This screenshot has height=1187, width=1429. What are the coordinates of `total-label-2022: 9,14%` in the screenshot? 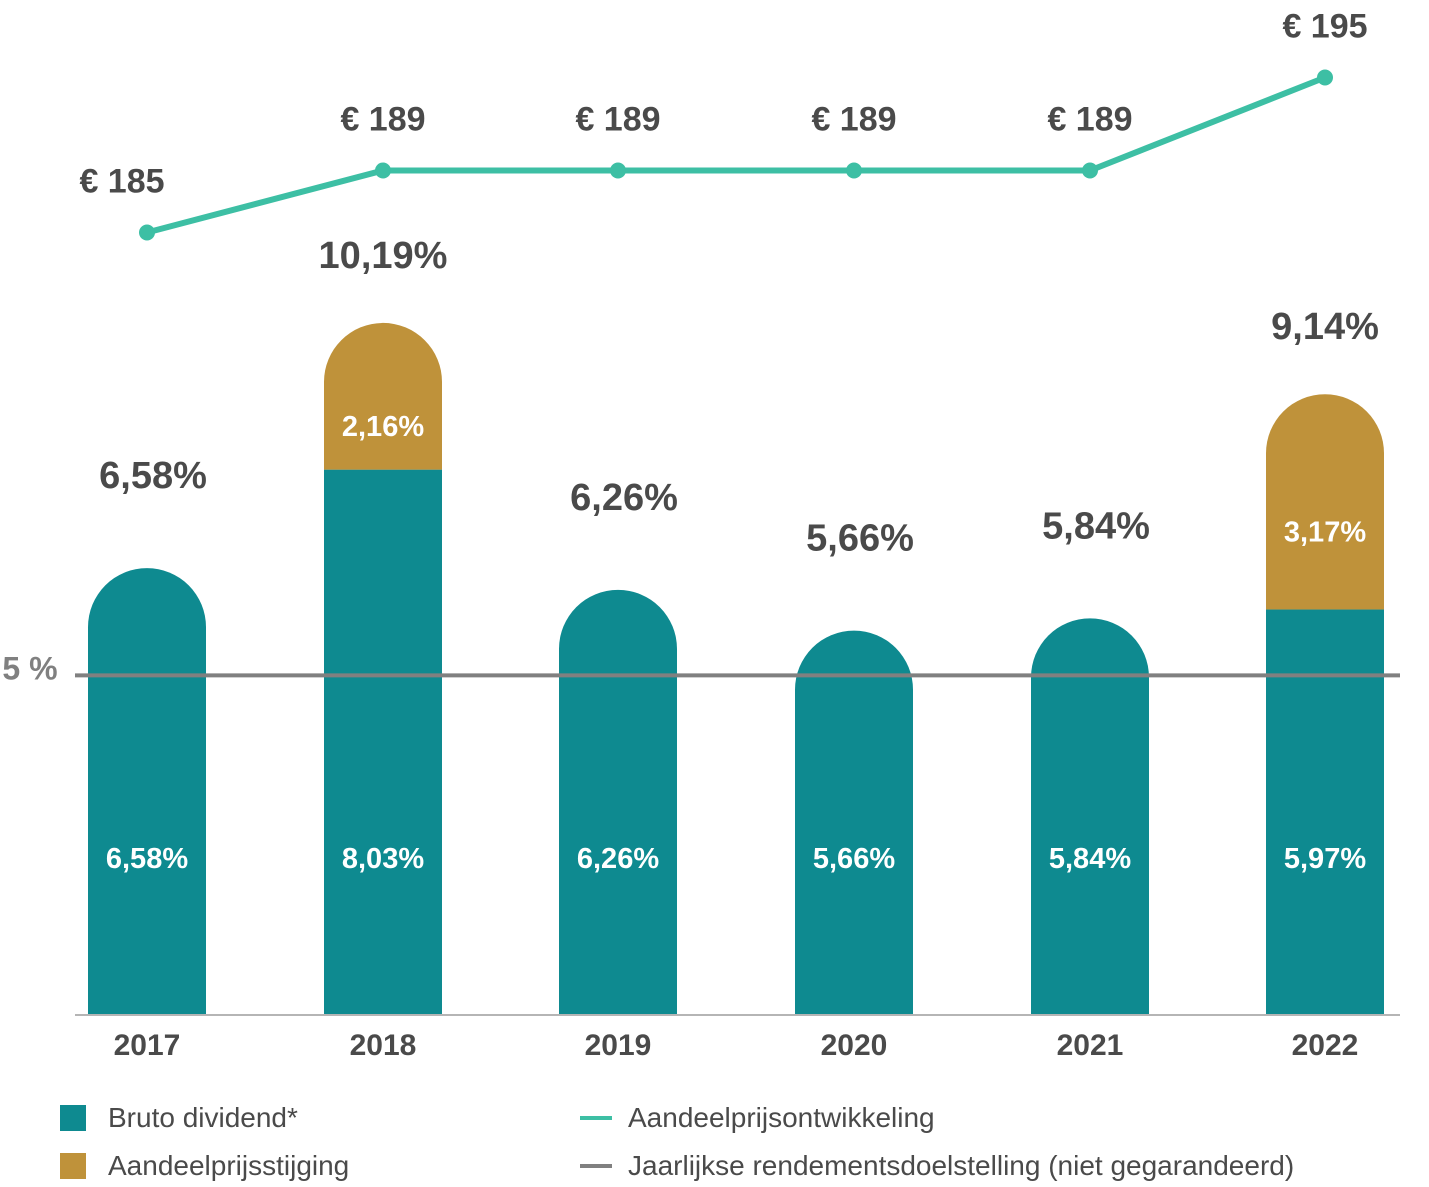 It's located at (1325, 327).